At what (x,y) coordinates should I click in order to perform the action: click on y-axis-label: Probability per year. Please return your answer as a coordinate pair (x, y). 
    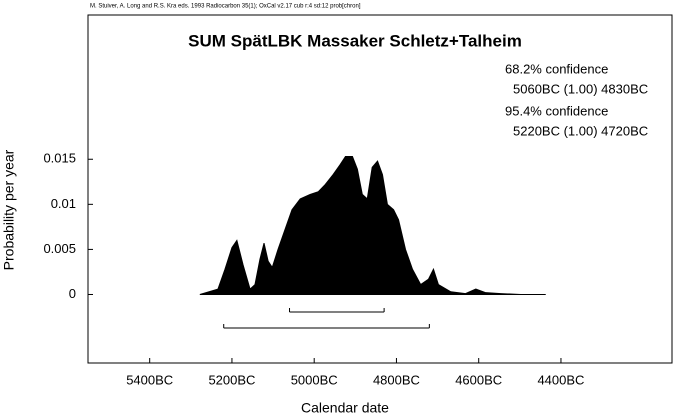
    Looking at the image, I should click on (9, 209).